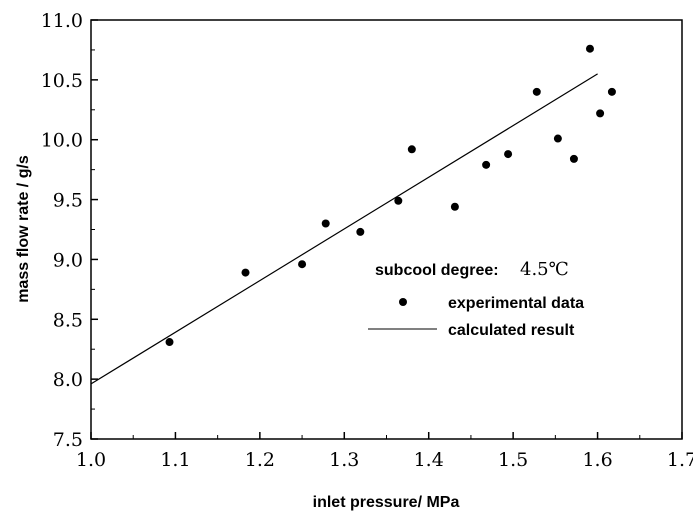 The image size is (693, 516). I want to click on x-tick-label: 1.7, so click(680, 460).